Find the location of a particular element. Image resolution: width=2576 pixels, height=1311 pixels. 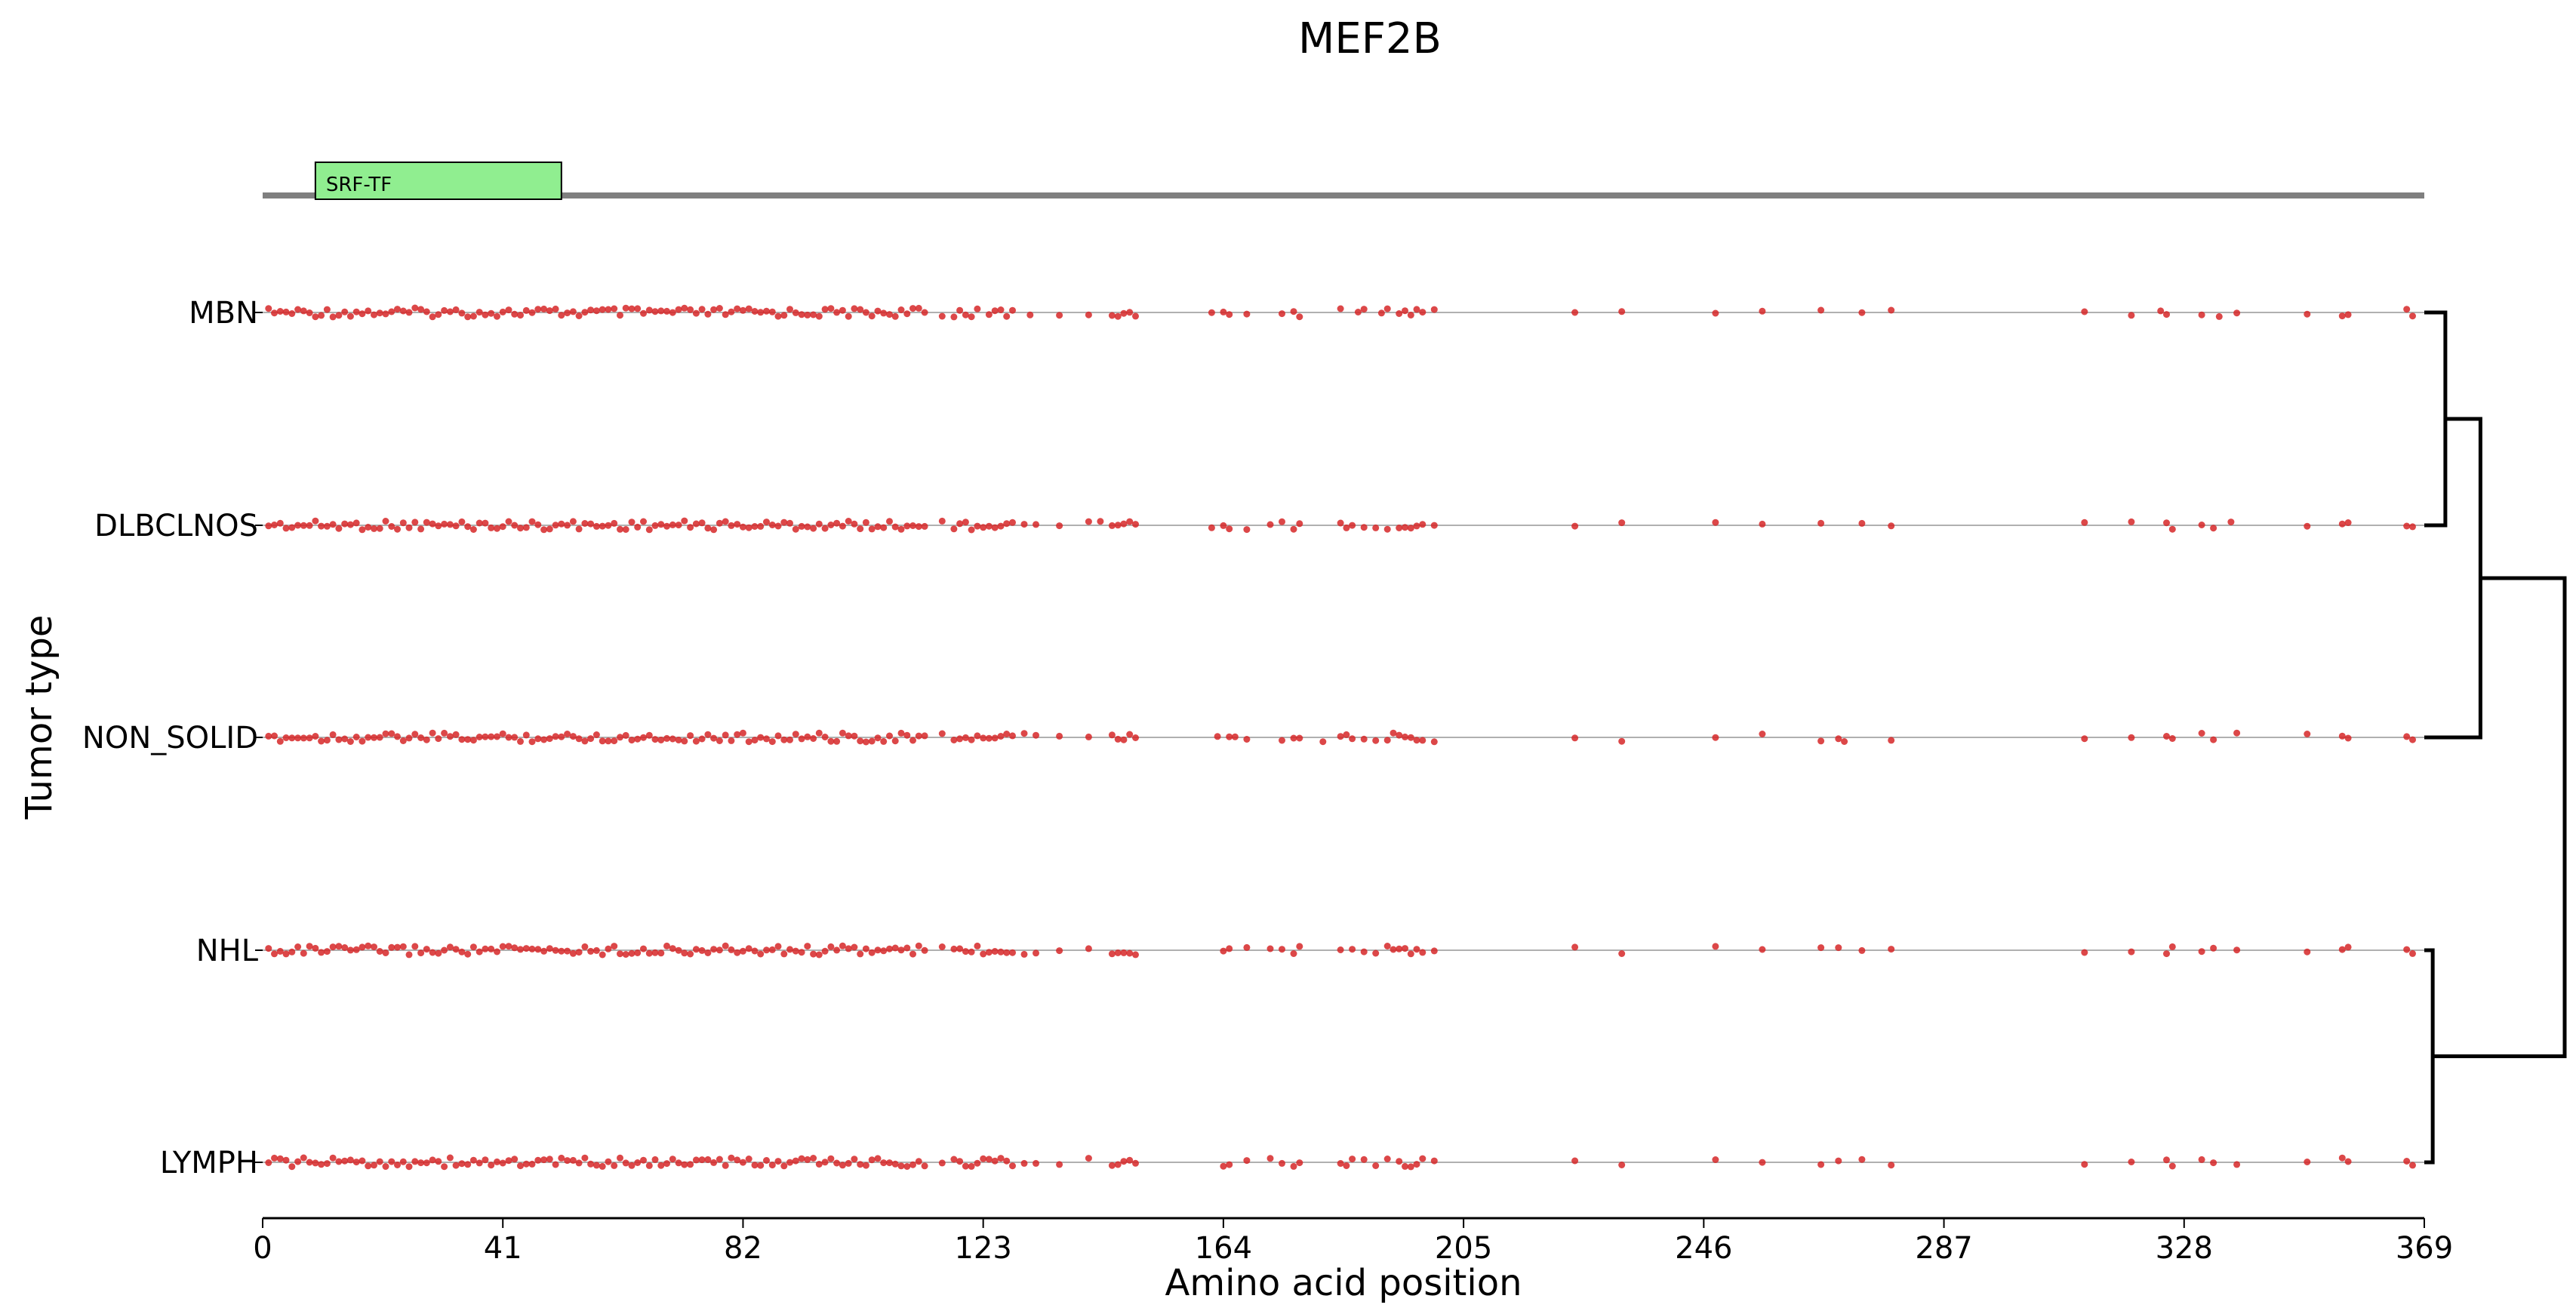

y-tick-label: LYMPH is located at coordinates (209, 1163).